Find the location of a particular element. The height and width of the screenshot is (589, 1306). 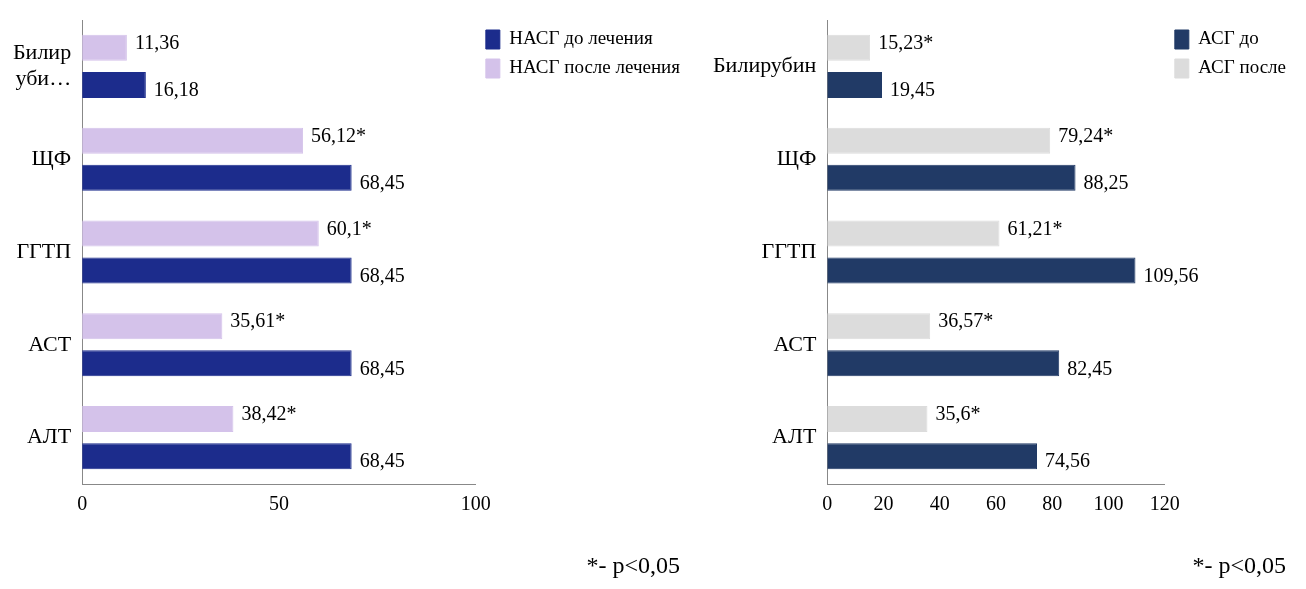

legend-label: АСГ после is located at coordinates (1242, 67).